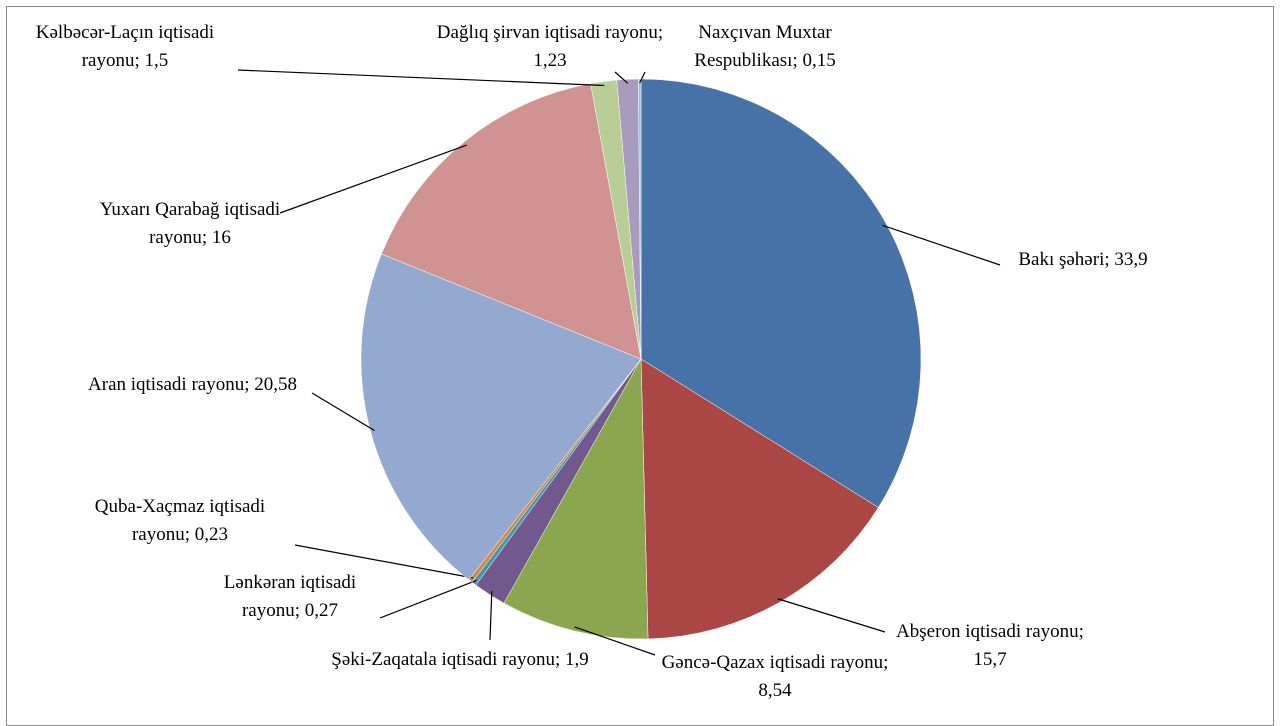  What do you see at coordinates (156, 60) in the screenshot?
I see `label-value: 1,5` at bounding box center [156, 60].